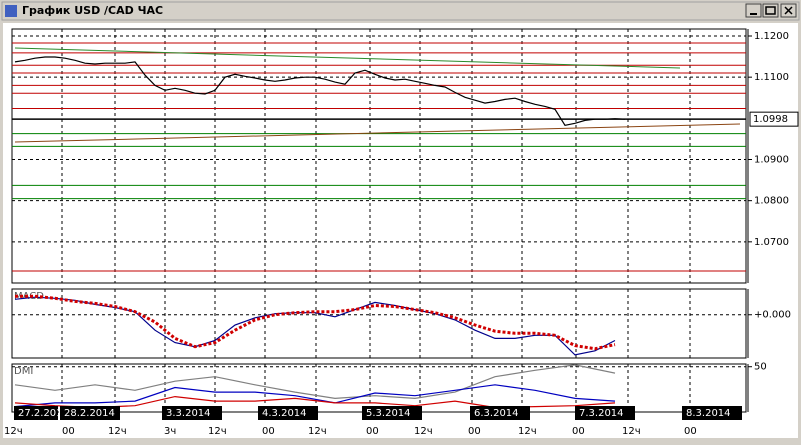 Image resolution: width=801 pixels, height=445 pixels. Describe the element at coordinates (771, 77) in the screenshot. I see `y-tick-label: 1.1100` at that location.